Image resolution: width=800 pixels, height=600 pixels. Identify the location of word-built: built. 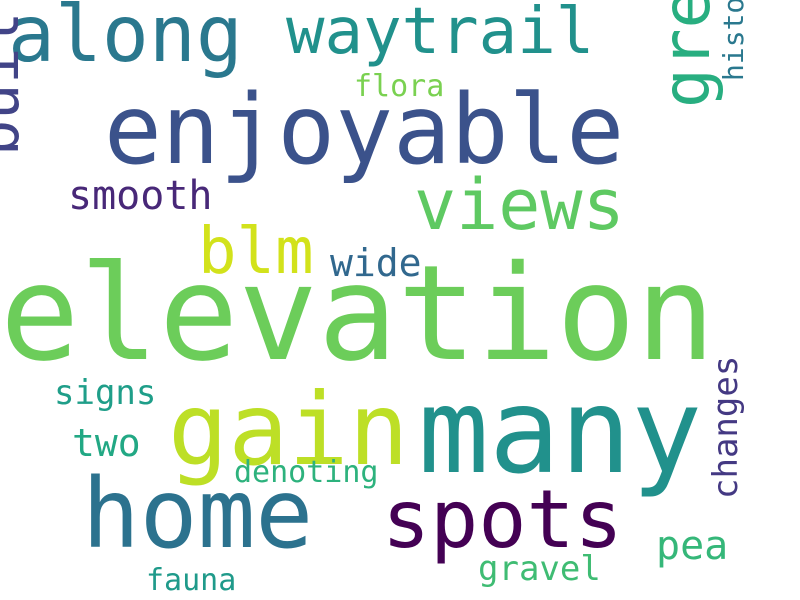
(16, 78).